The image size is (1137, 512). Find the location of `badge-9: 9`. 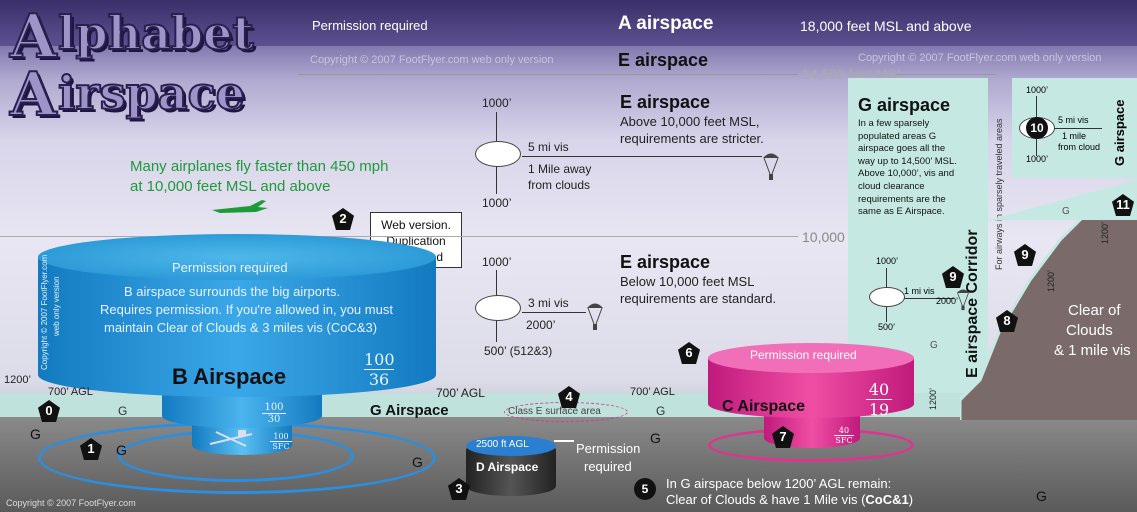

badge-9: 9 is located at coordinates (953, 277).